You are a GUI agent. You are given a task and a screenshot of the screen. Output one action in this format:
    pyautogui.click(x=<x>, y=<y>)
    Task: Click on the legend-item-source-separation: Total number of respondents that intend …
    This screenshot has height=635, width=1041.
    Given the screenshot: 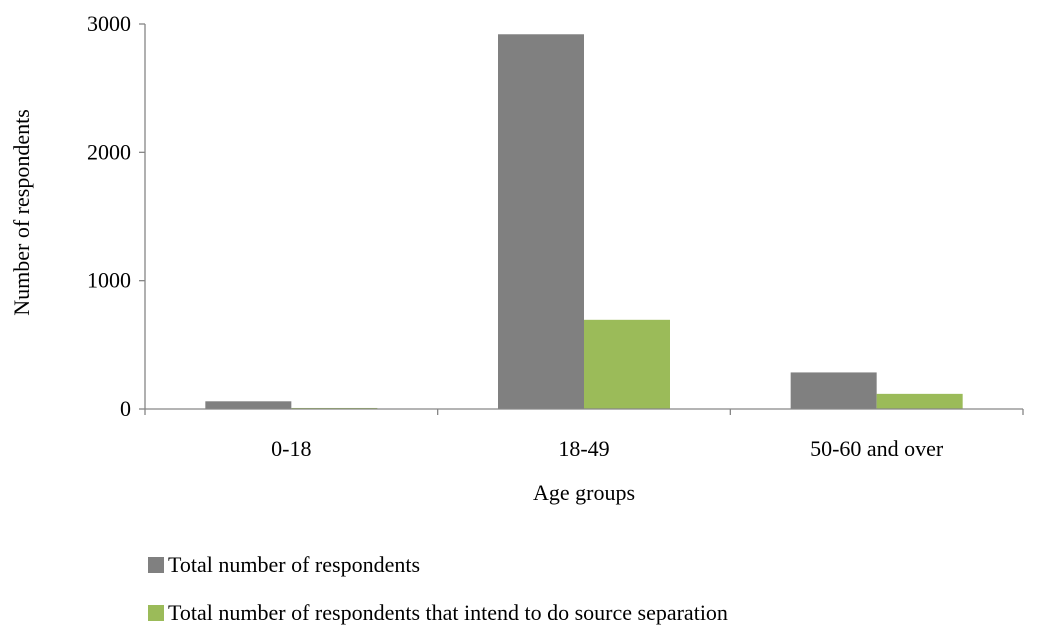 What is the action you would take?
    pyautogui.click(x=438, y=613)
    